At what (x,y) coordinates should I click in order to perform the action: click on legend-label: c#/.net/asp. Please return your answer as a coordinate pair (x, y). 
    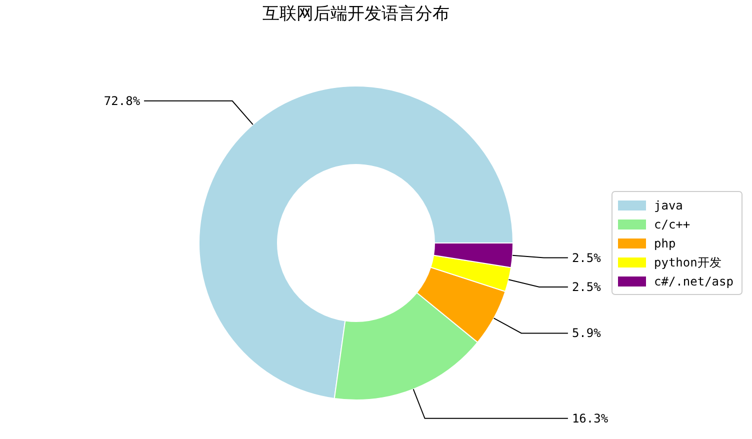
    Looking at the image, I should click on (694, 281).